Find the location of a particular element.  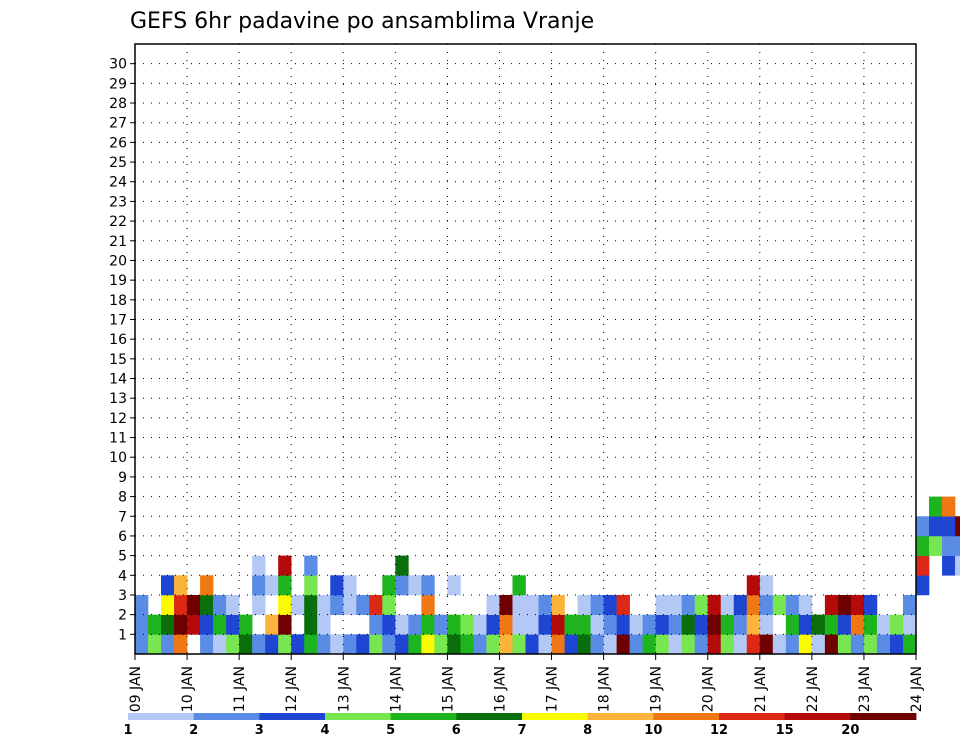

colorbar-label: 2 is located at coordinates (193, 730).